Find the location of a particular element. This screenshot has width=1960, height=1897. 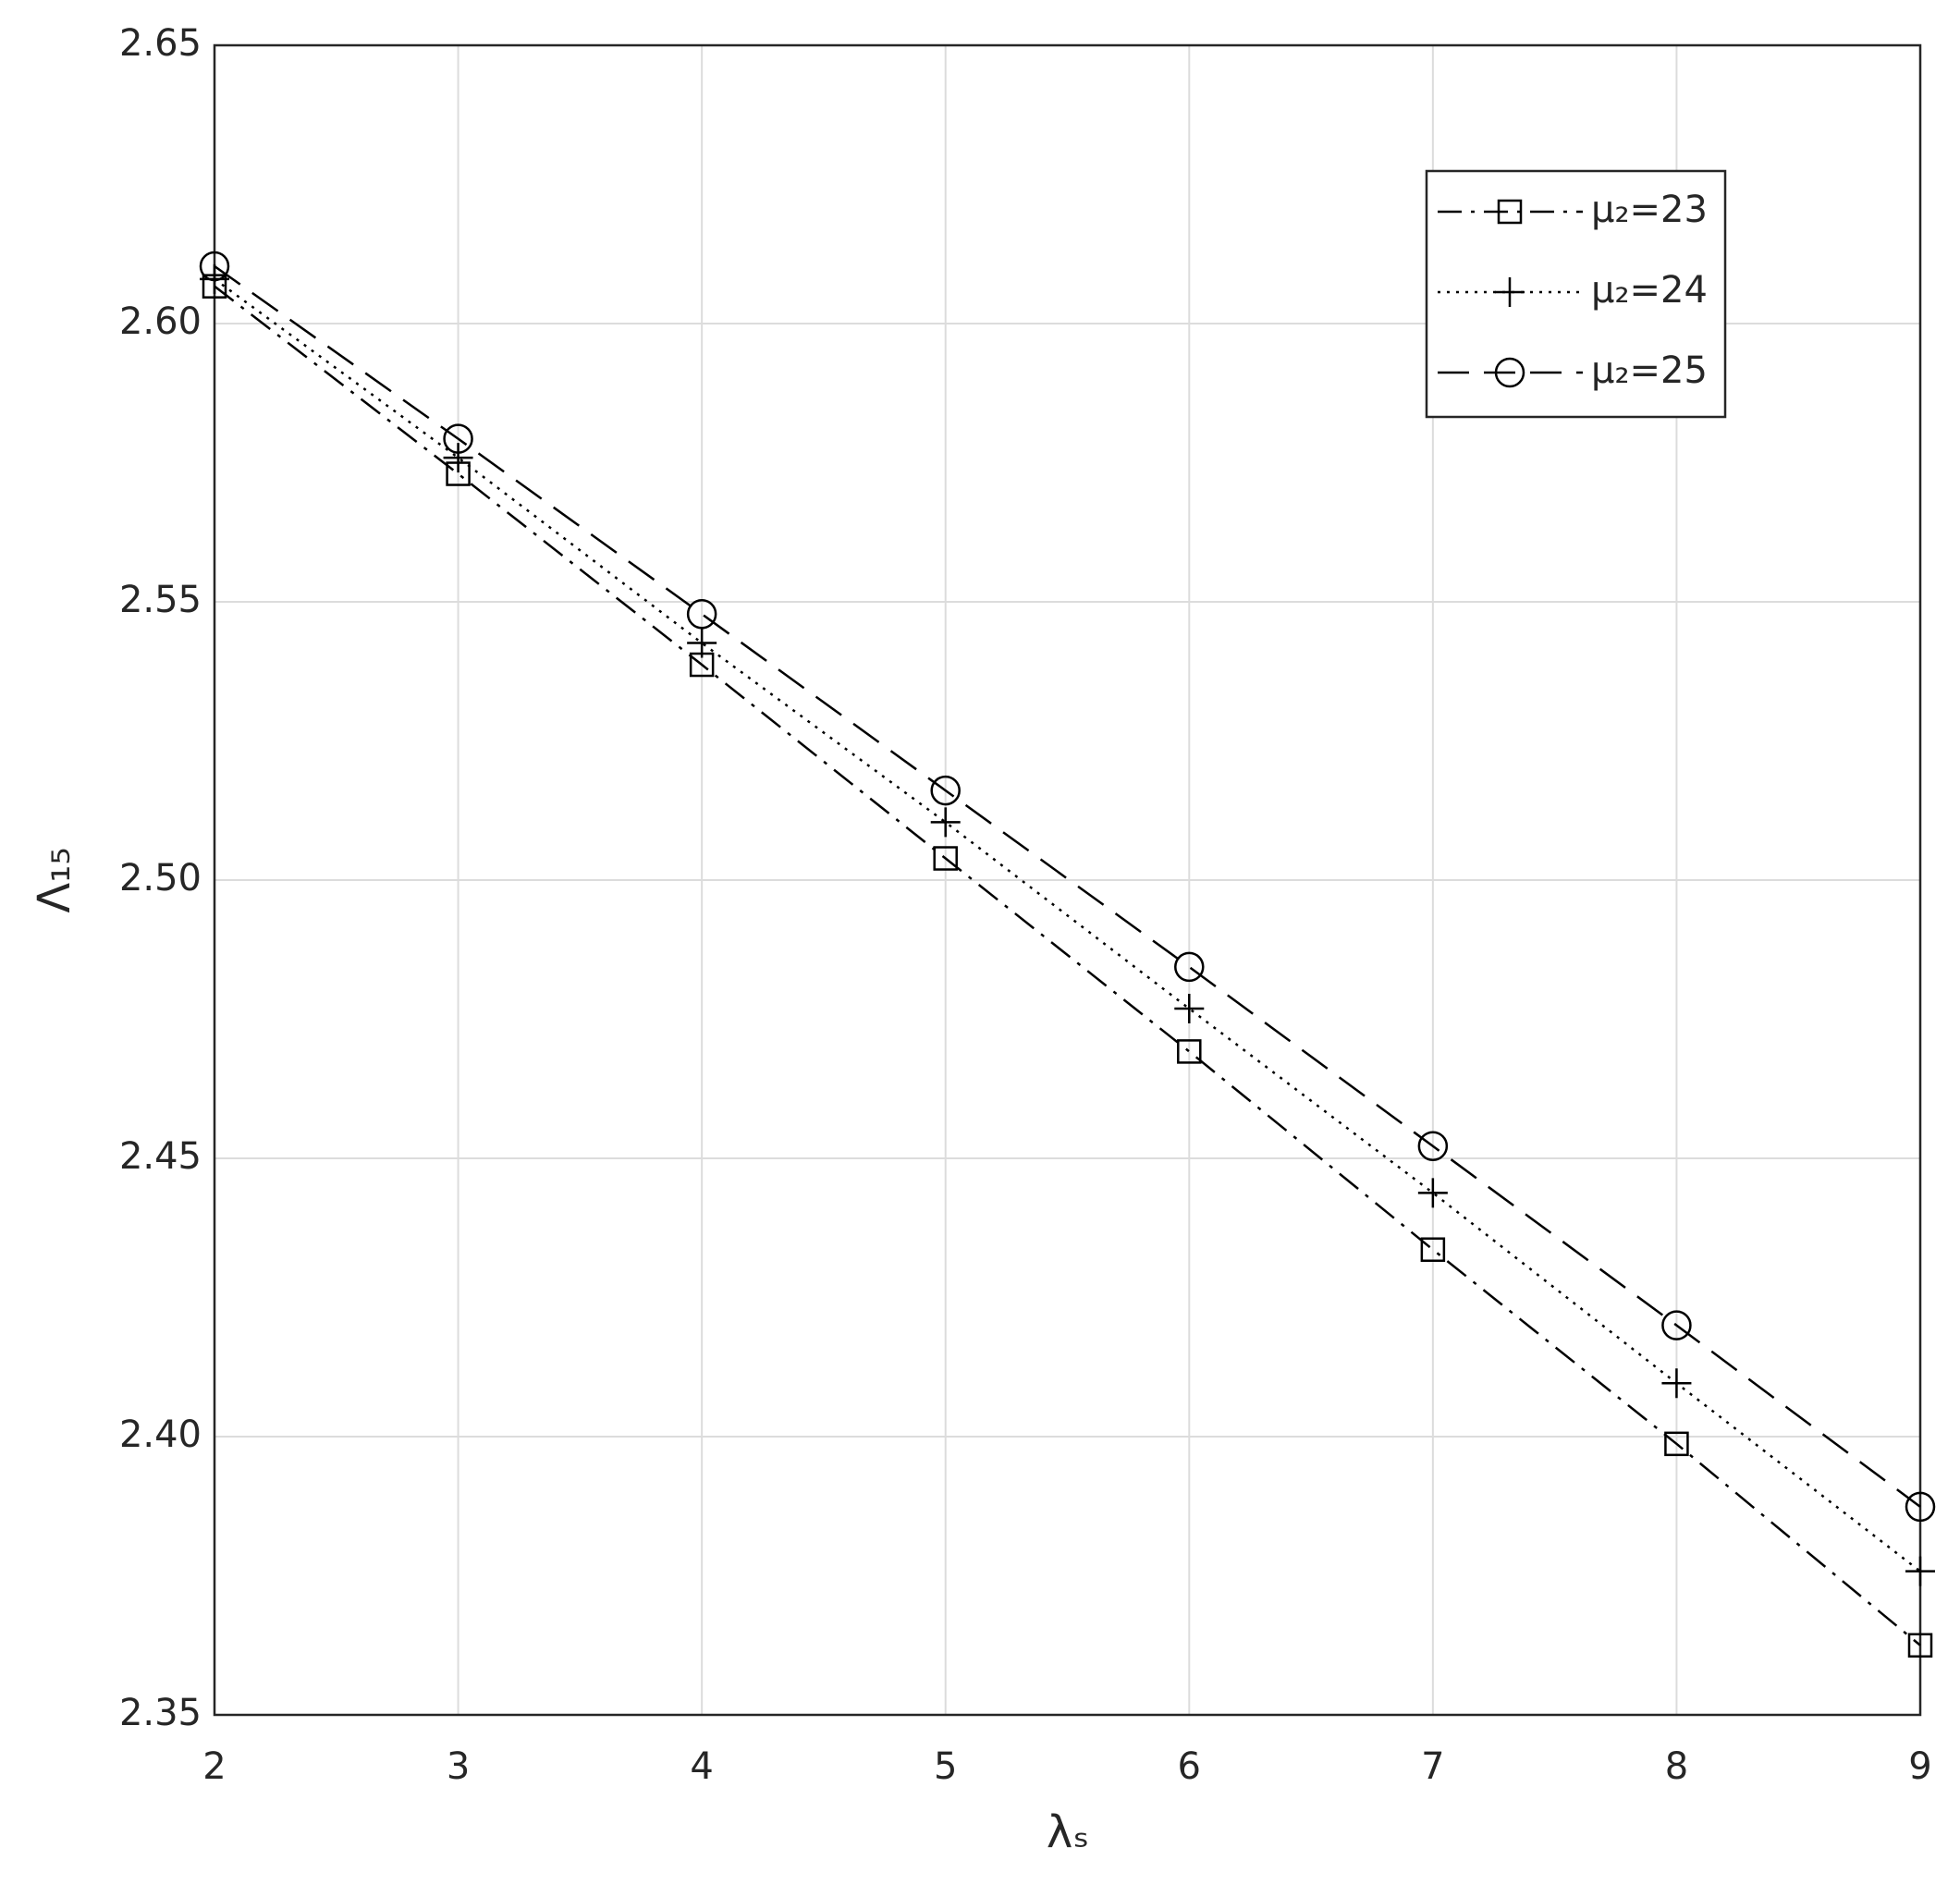

x-tick-label: 3 is located at coordinates (458, 1766).